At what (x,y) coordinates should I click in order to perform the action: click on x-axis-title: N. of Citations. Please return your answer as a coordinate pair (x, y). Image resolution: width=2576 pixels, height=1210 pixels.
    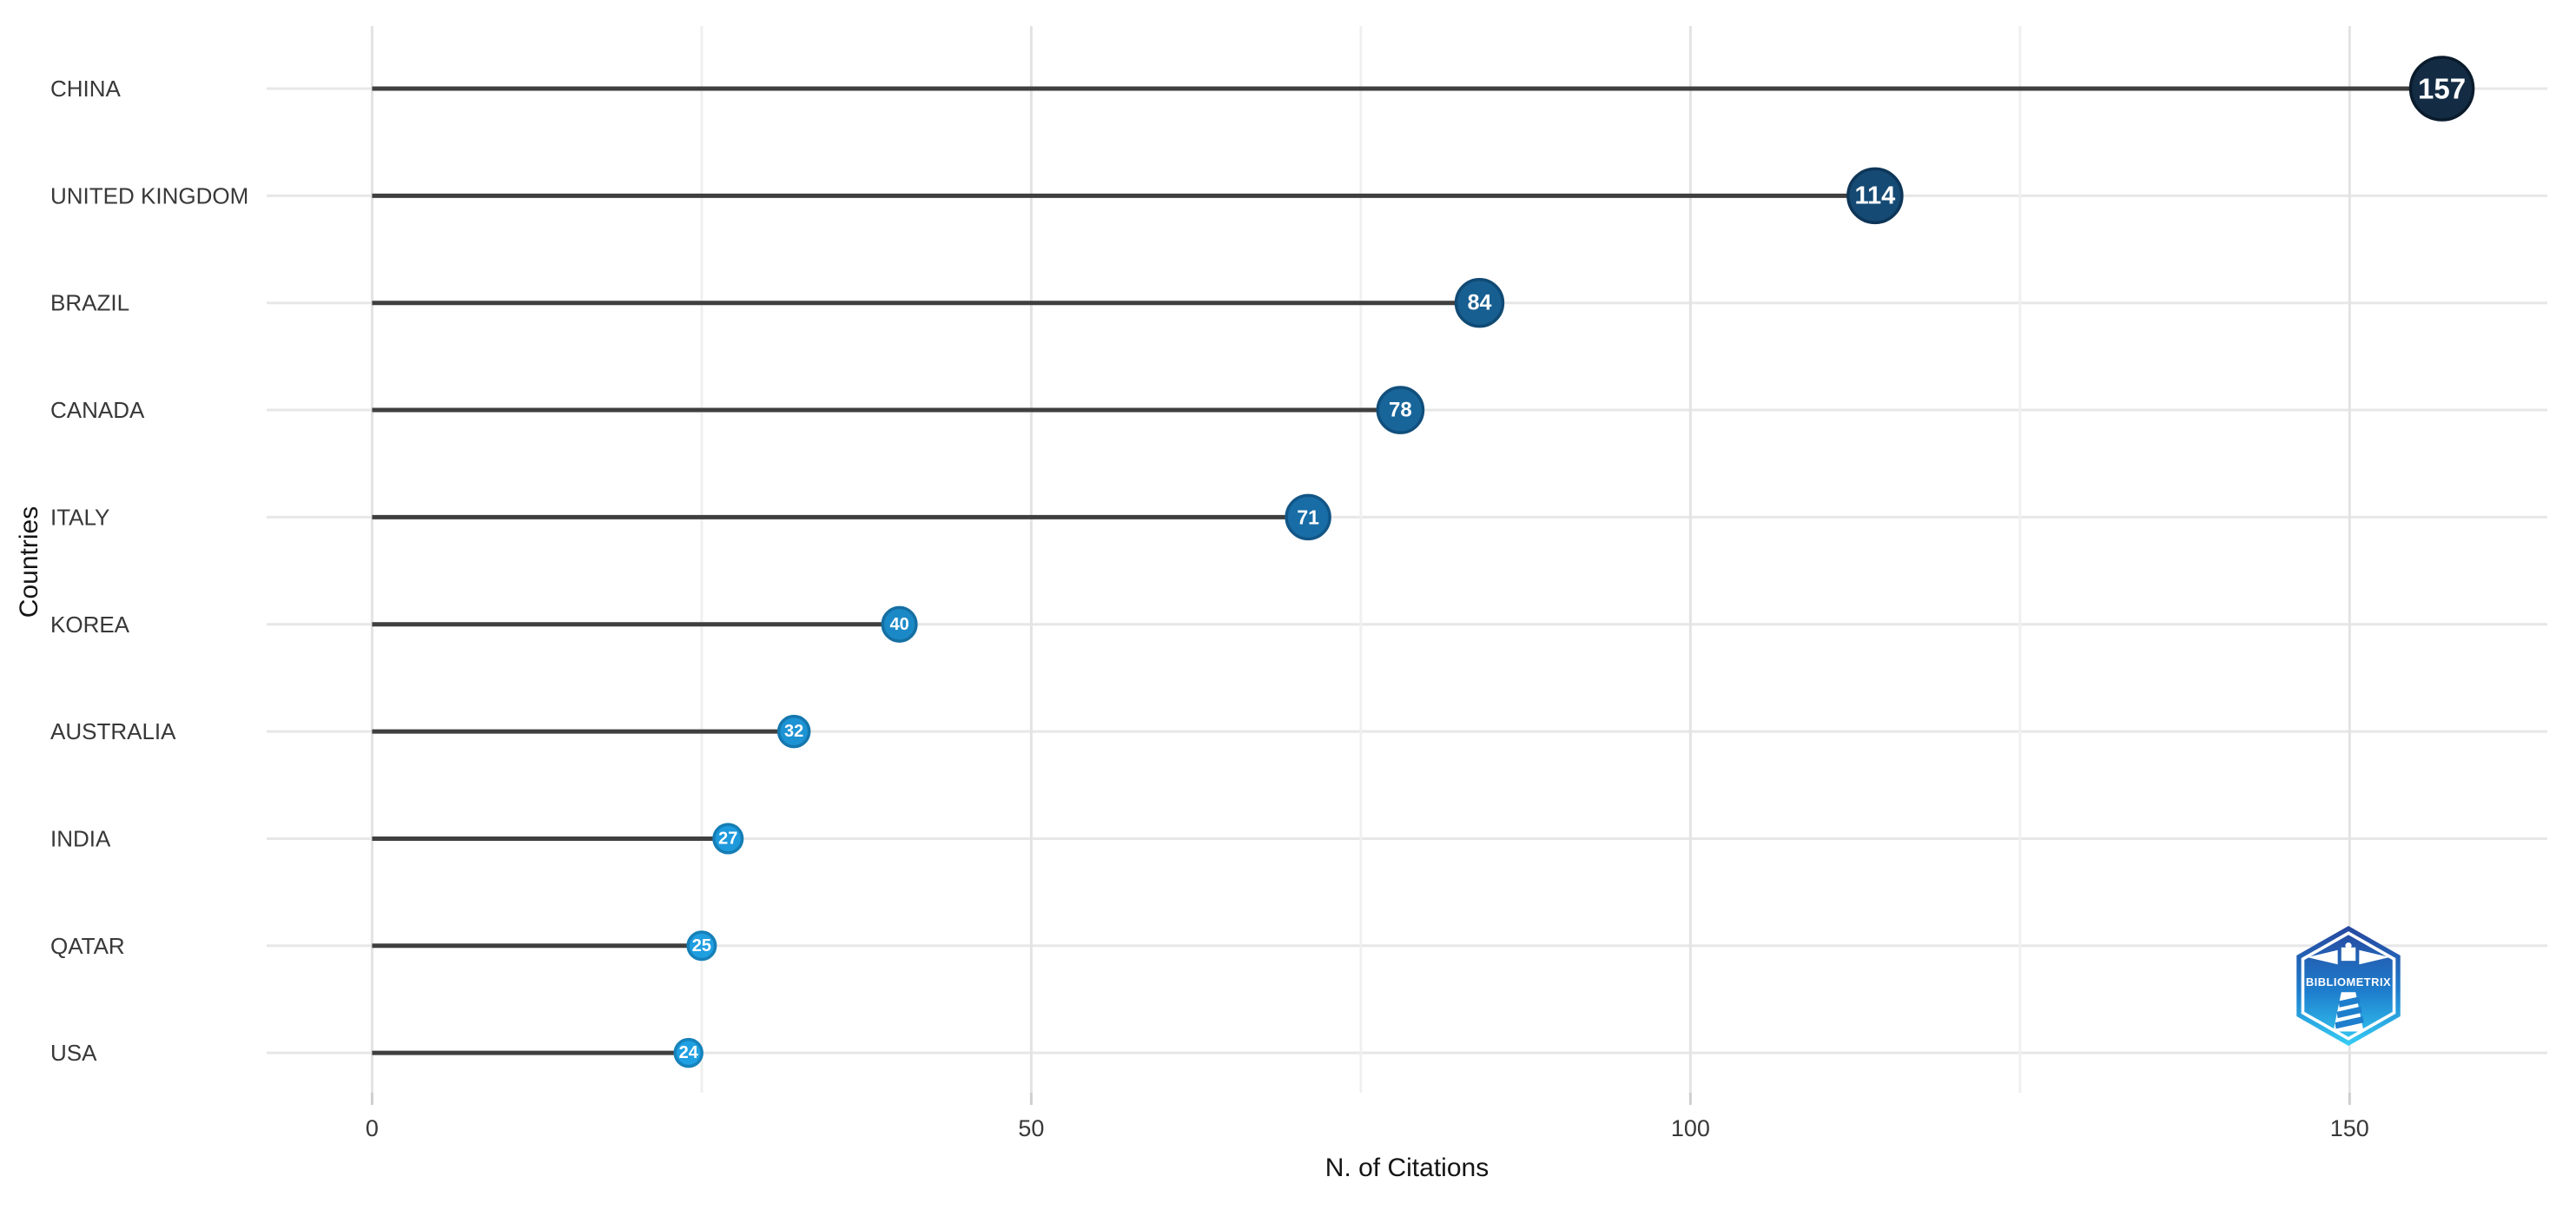
    Looking at the image, I should click on (1407, 1168).